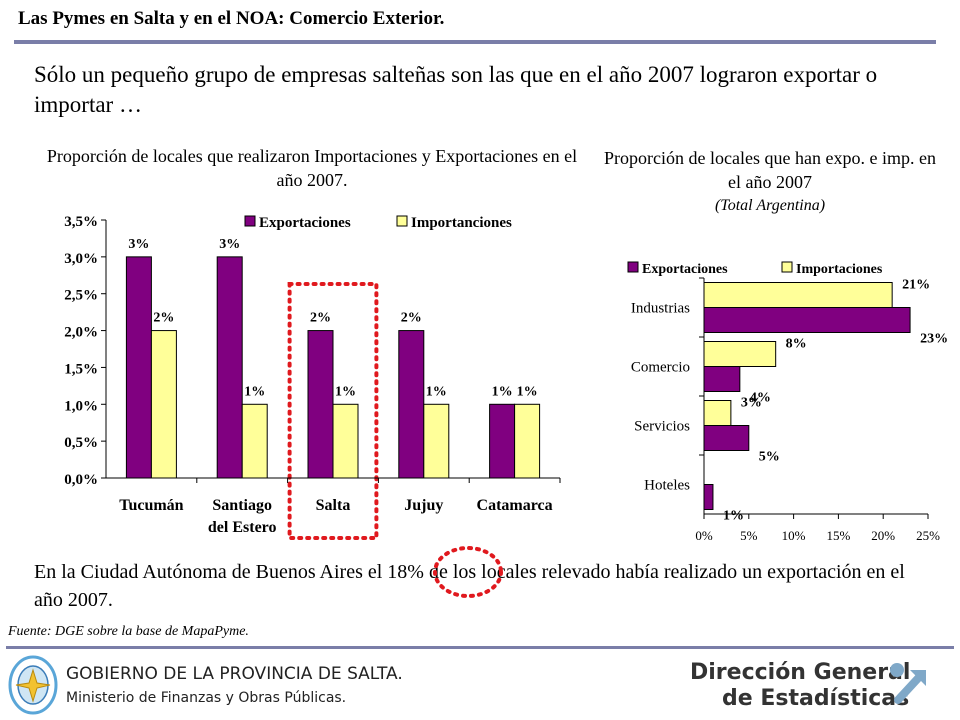 The image size is (960, 720). I want to click on title-divider, so click(475, 42).